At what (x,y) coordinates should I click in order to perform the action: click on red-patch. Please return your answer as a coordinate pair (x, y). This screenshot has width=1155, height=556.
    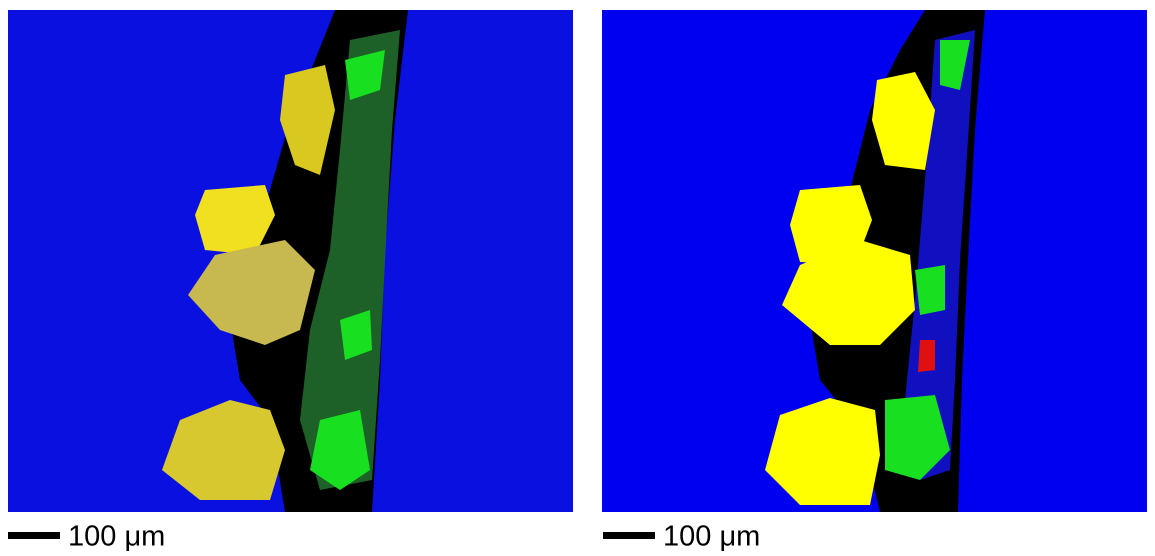
    Looking at the image, I should click on (926, 356).